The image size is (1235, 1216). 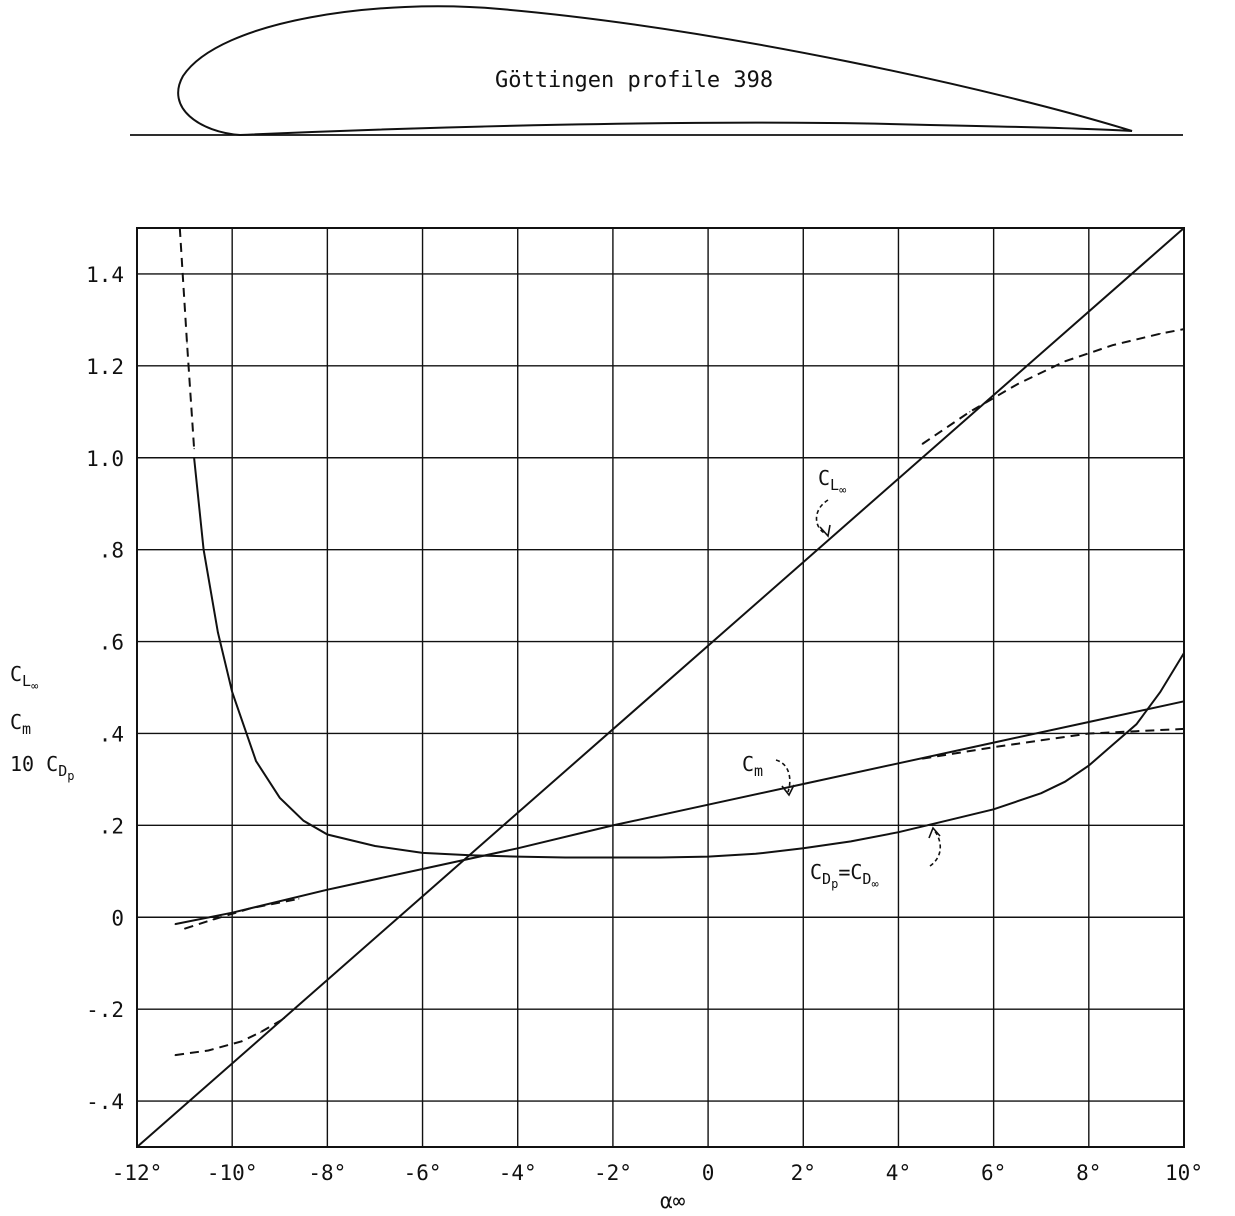 What do you see at coordinates (816, 872) in the screenshot?
I see `annotation-cd-base: C` at bounding box center [816, 872].